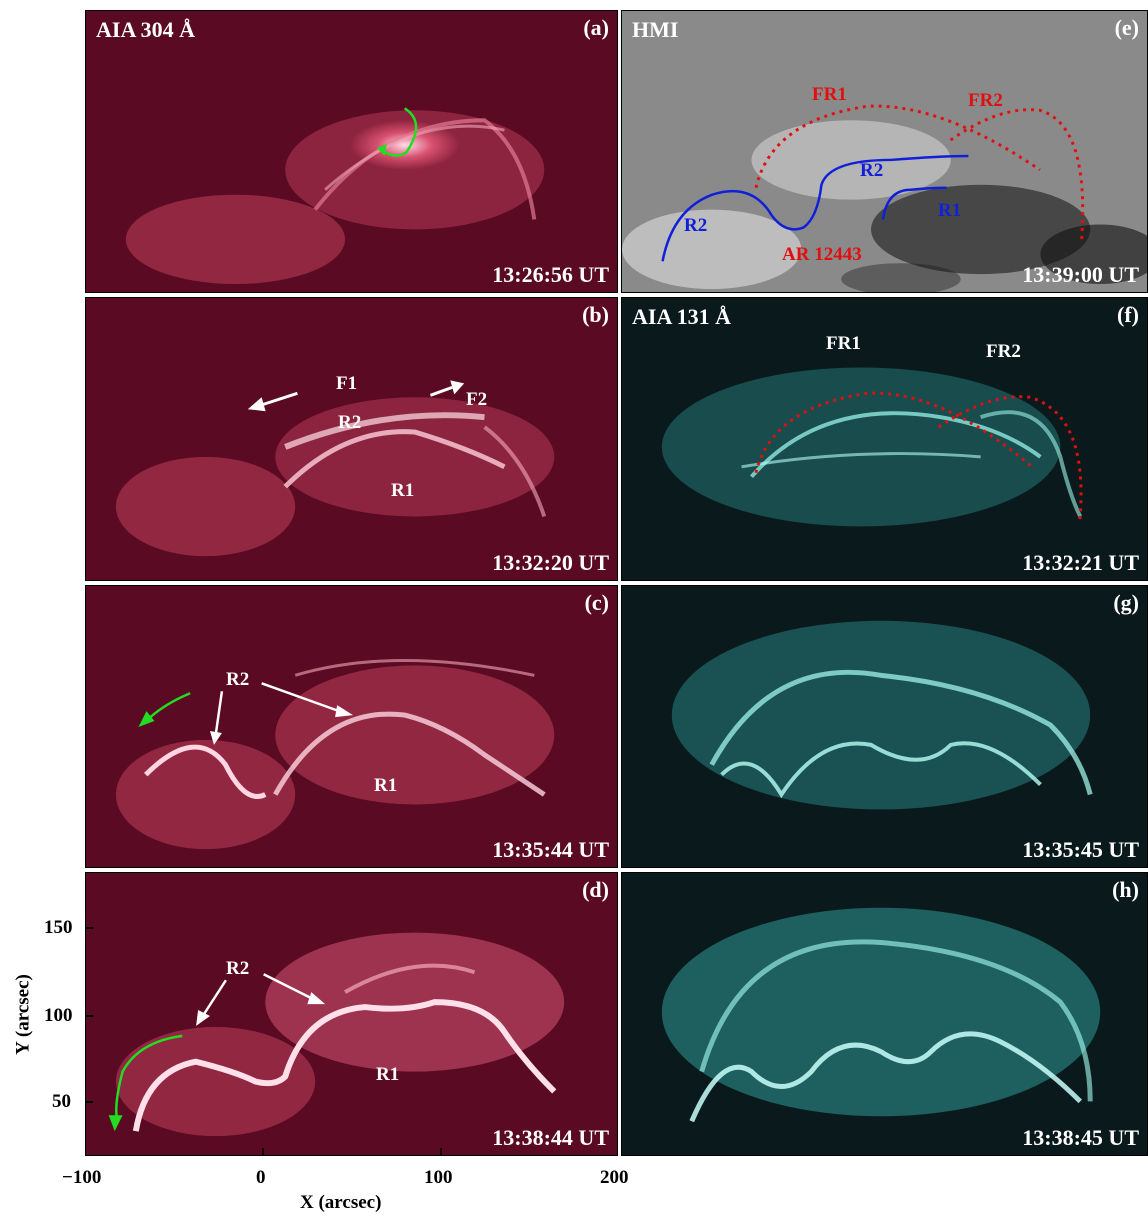 This screenshot has width=1148, height=1216. I want to click on panel-c-aia304: (c) 13:35:44 UT R2 R1, so click(351, 726).